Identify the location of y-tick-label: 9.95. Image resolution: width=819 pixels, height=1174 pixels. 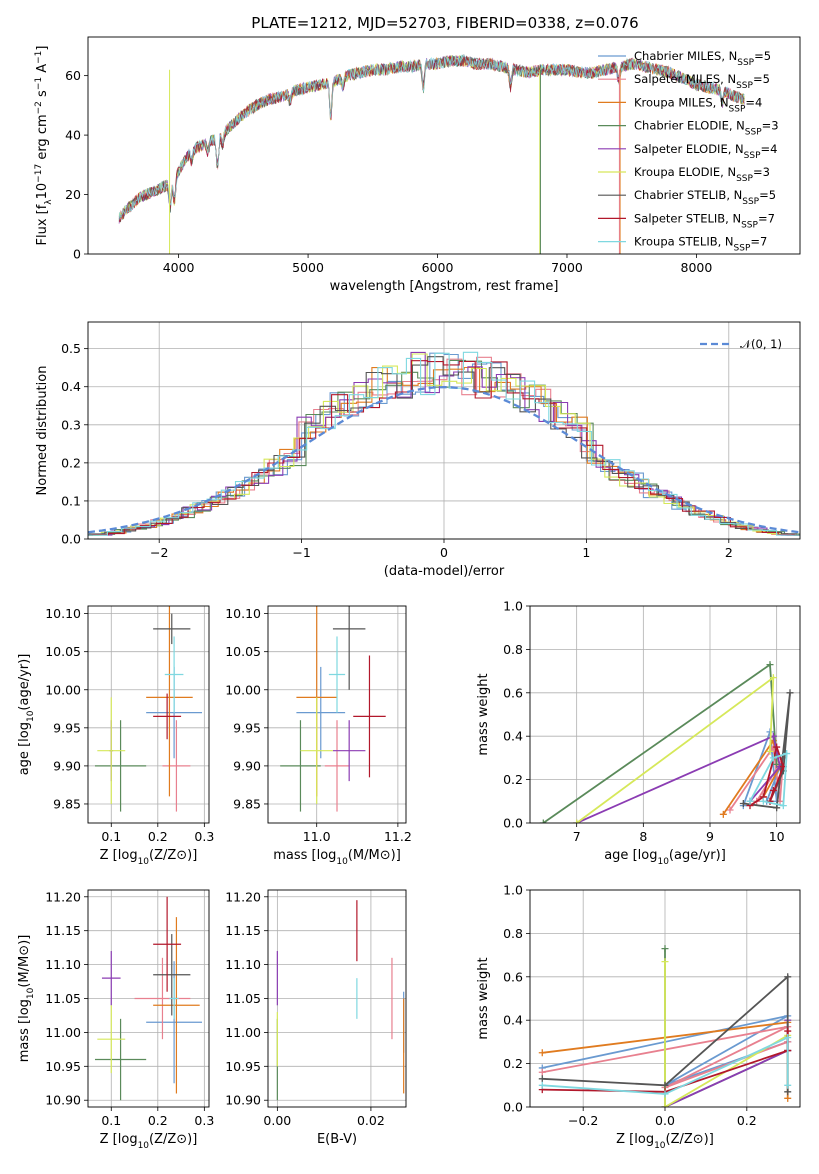
(67, 727).